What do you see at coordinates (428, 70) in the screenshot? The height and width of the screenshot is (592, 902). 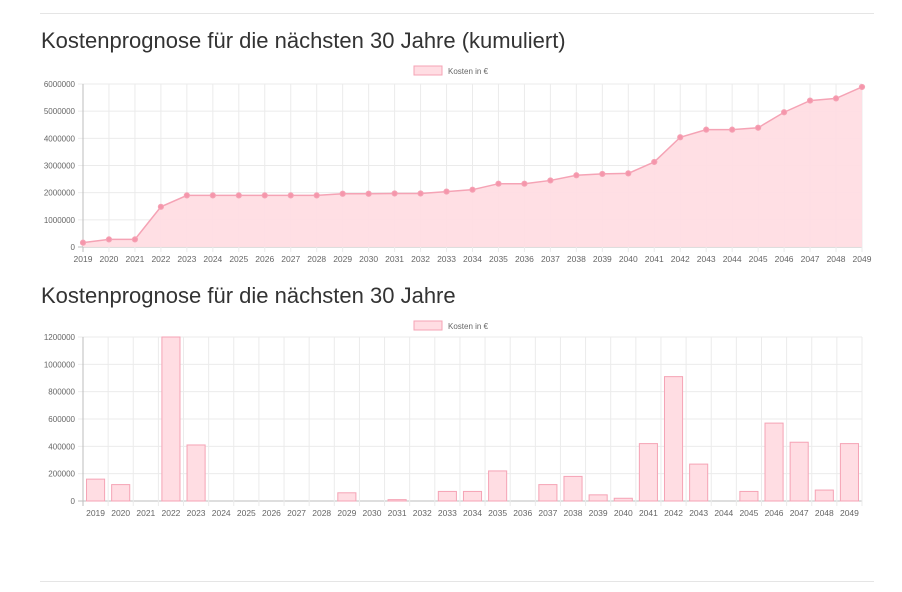 I see `legend-swatch` at bounding box center [428, 70].